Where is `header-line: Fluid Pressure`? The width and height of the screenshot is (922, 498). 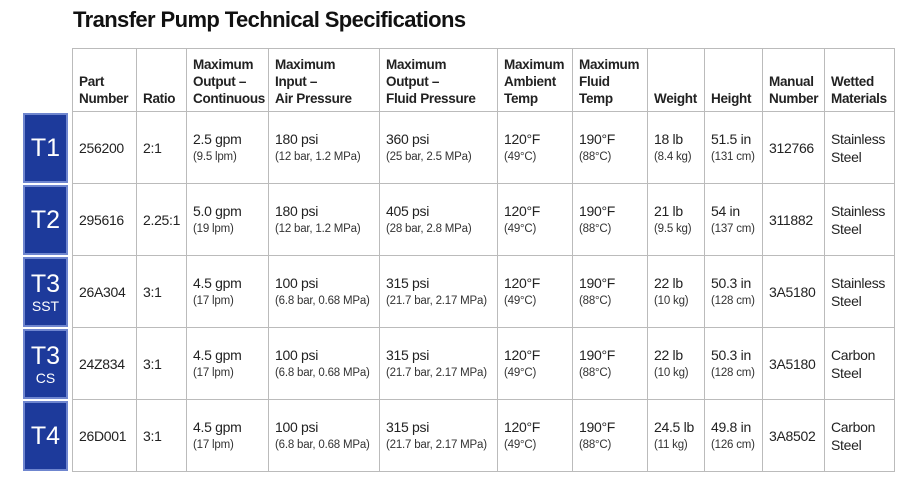 header-line: Fluid Pressure is located at coordinates (431, 98).